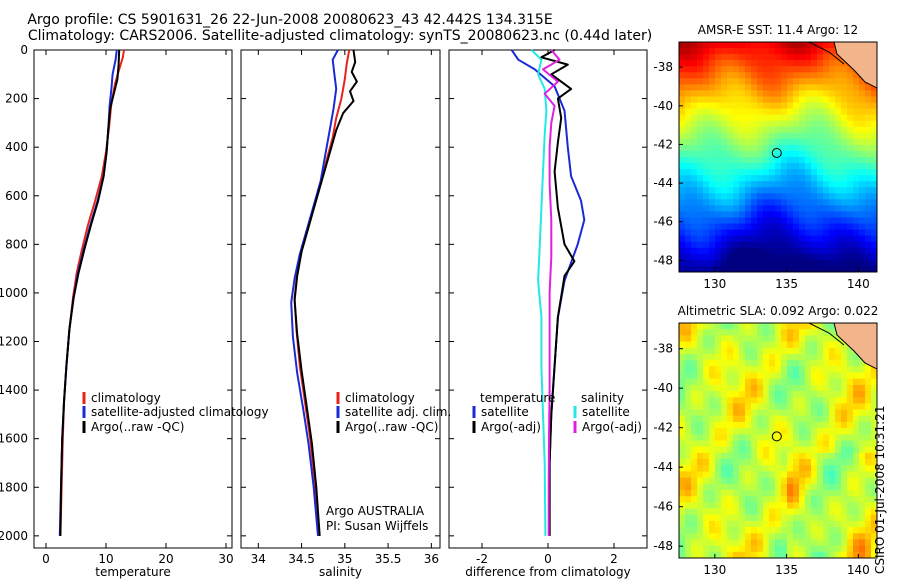 The width and height of the screenshot is (900, 580). Describe the element at coordinates (482, 559) in the screenshot. I see `x-tick-label: -2` at that location.